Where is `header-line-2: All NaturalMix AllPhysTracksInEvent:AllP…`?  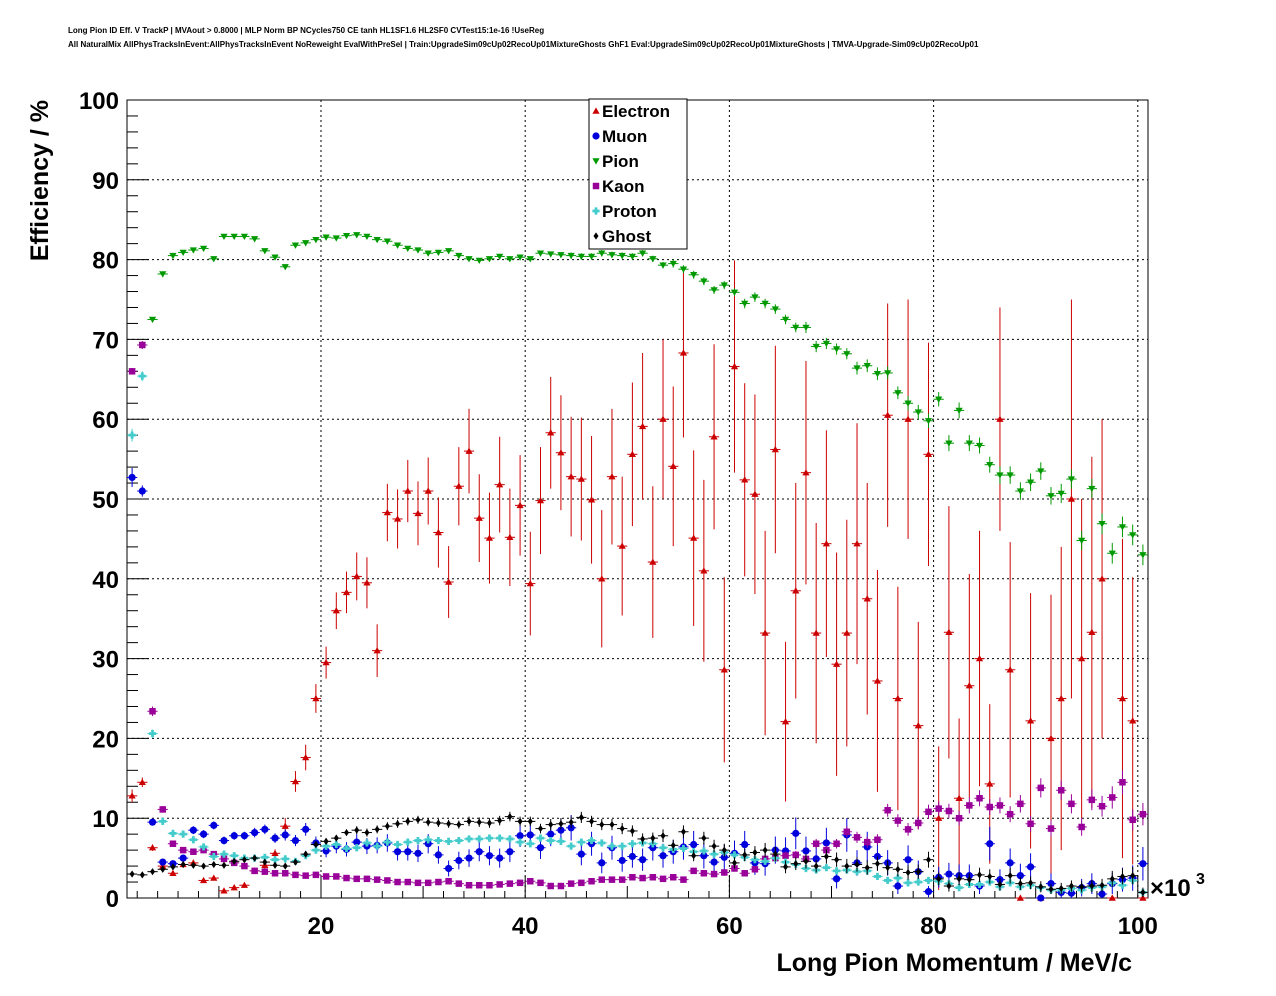 header-line-2: All NaturalMix AllPhysTracksInEvent:AllP… is located at coordinates (523, 44).